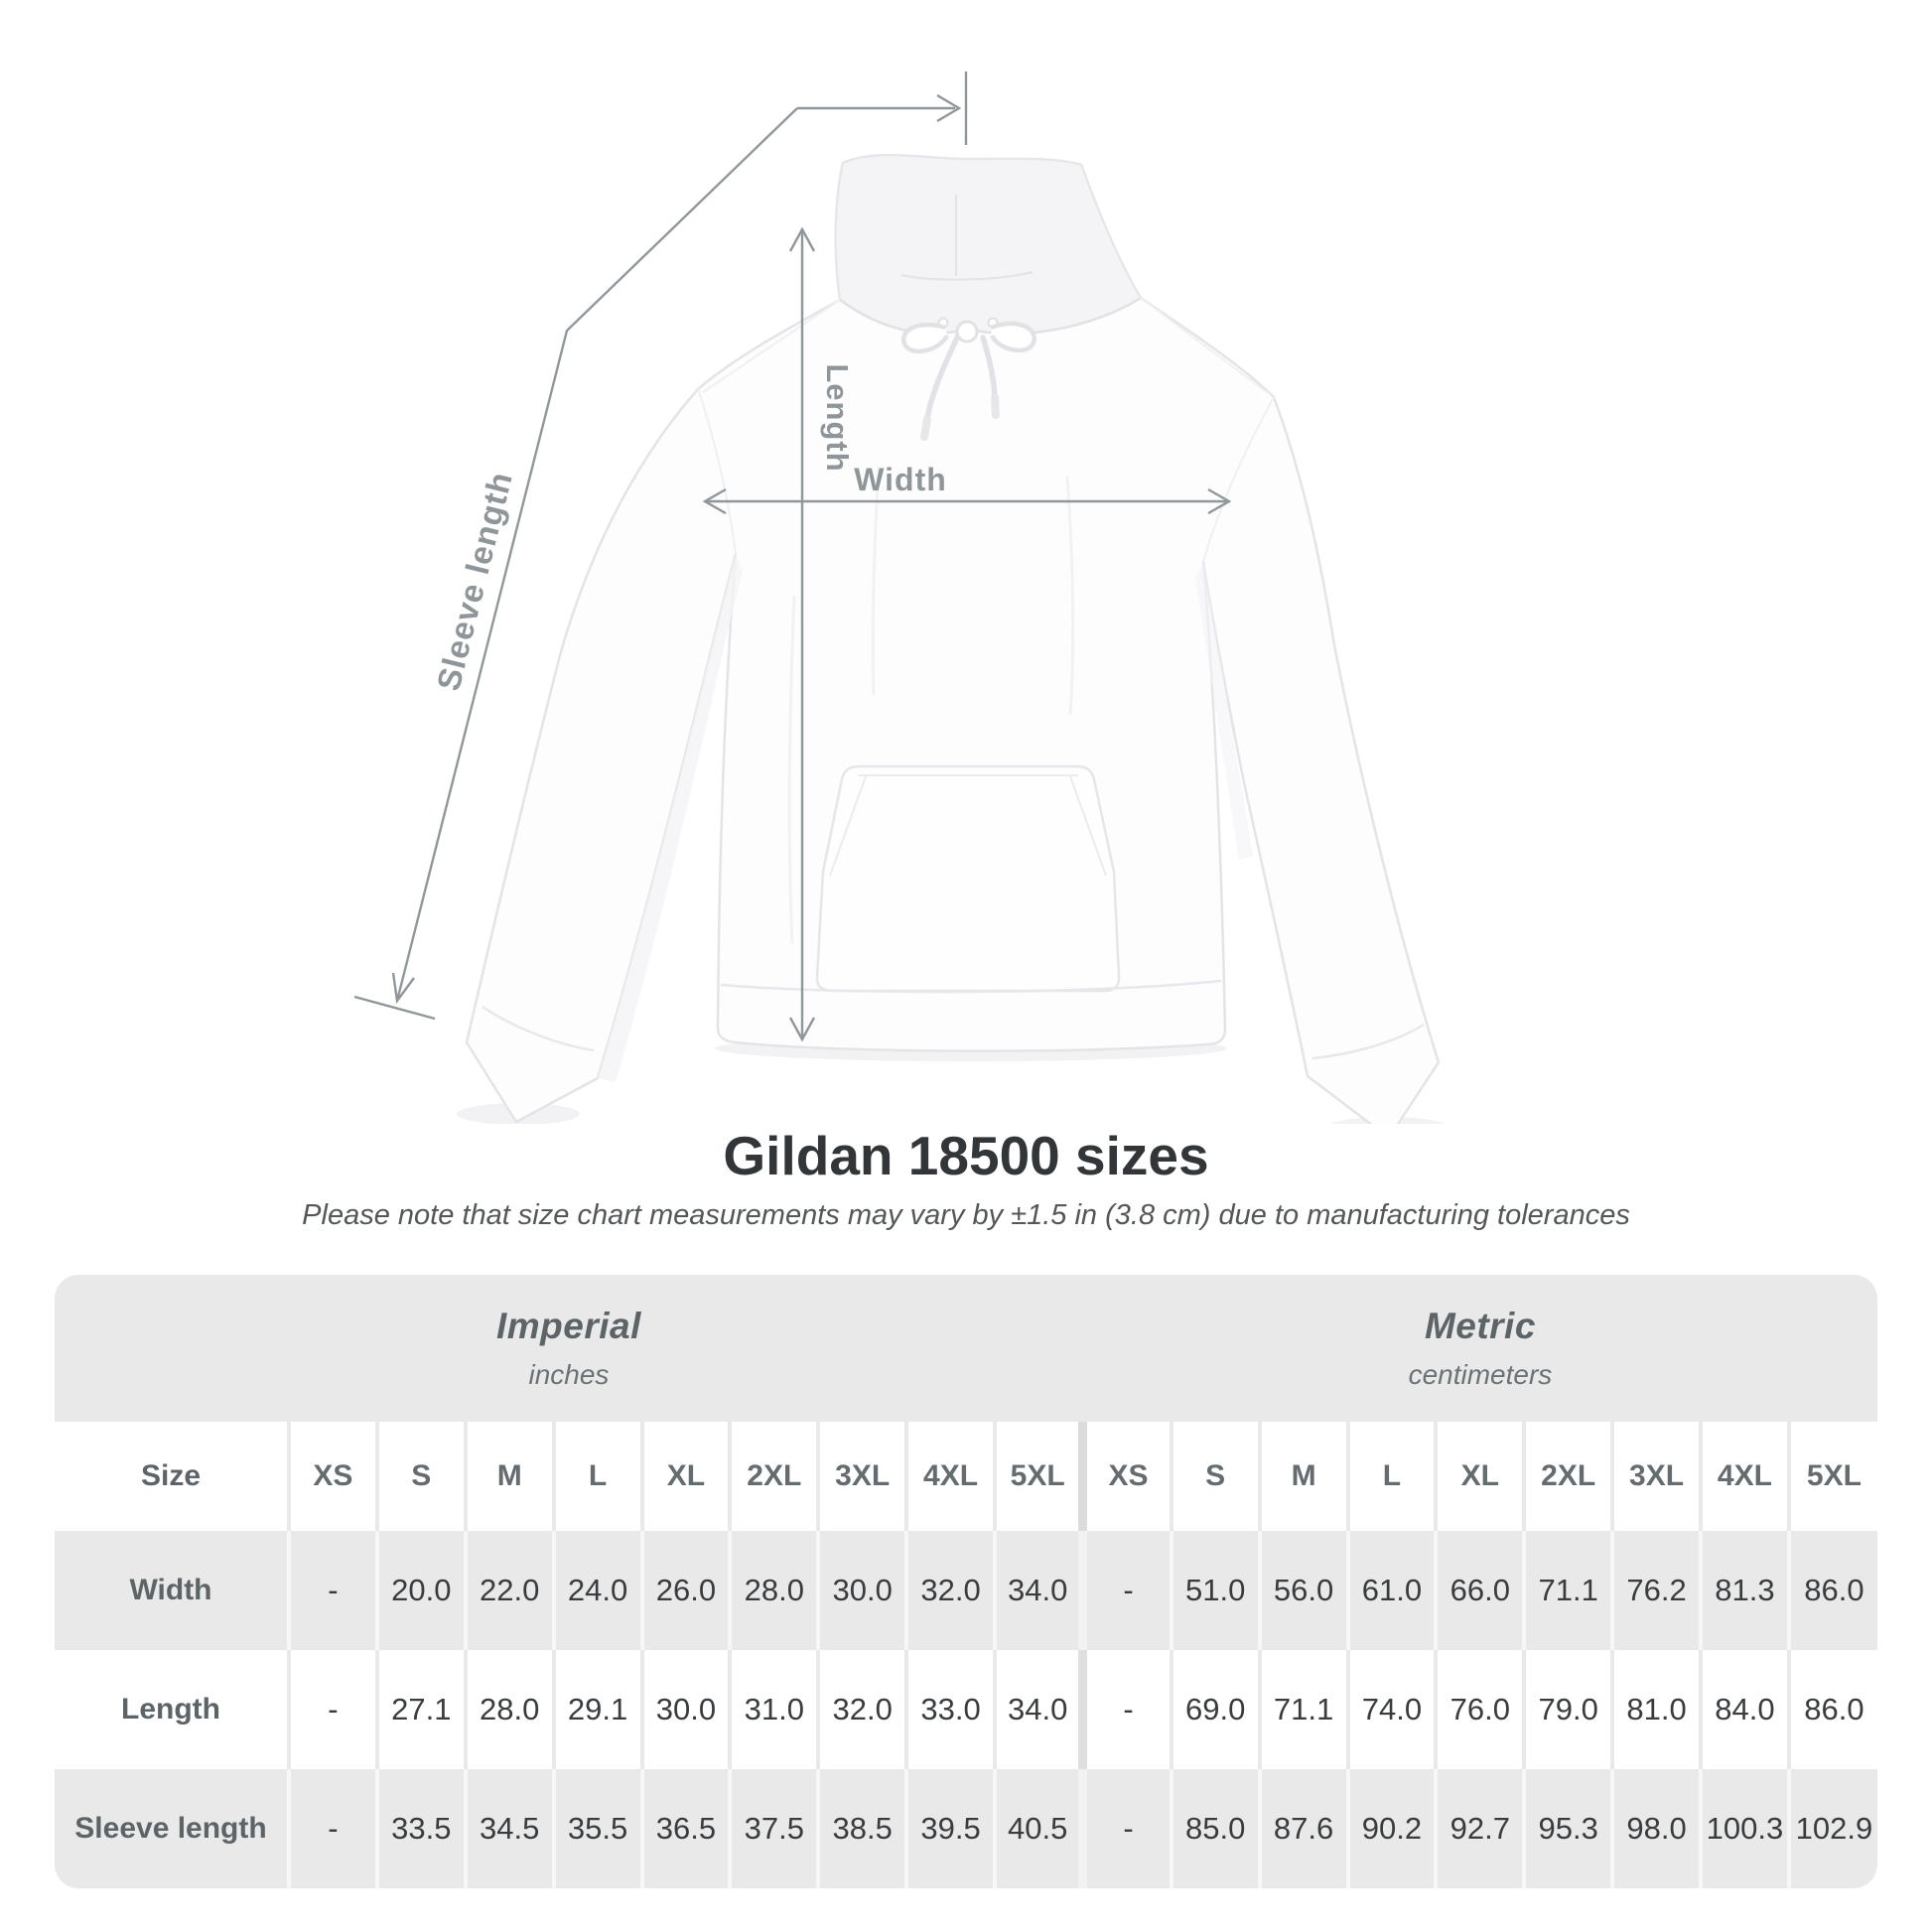  Describe the element at coordinates (1568, 1591) in the screenshot. I see `value-cell: 71.1` at that location.